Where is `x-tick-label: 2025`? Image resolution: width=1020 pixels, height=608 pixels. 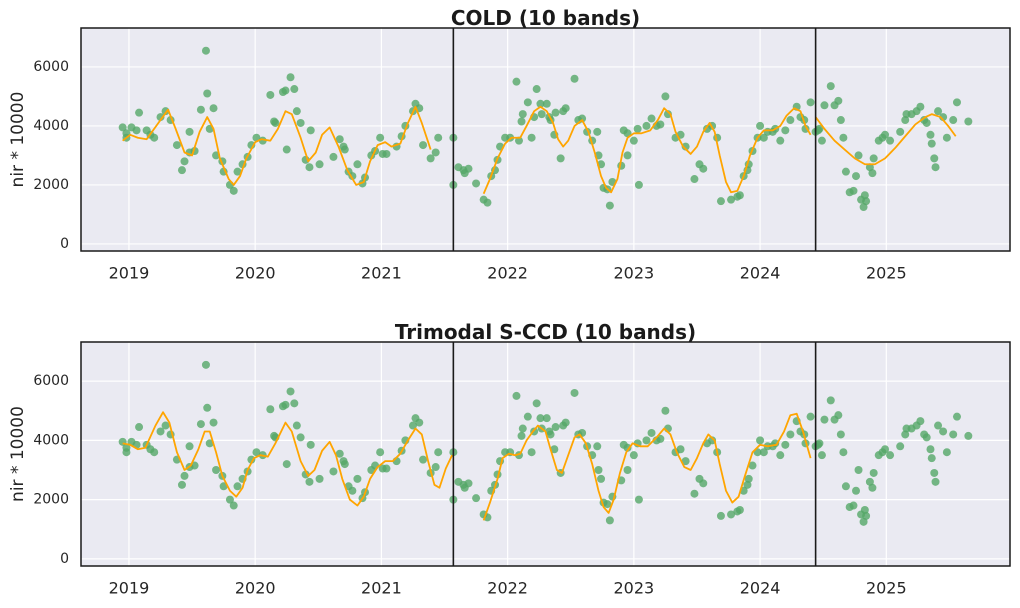 x-tick-label: 2025 is located at coordinates (886, 273).